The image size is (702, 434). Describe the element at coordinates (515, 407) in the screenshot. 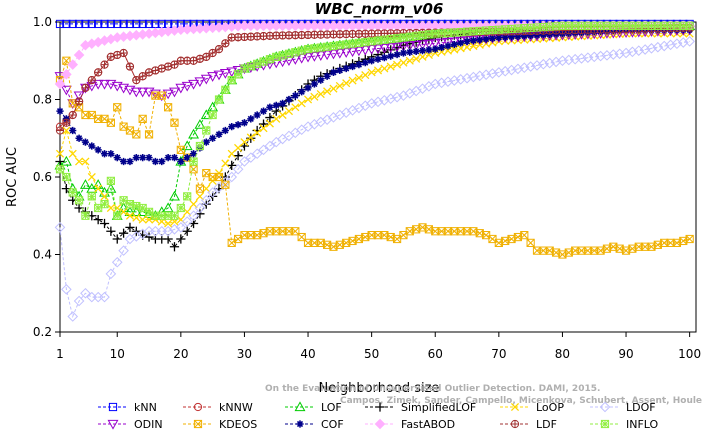

I see `legend-marker-loop` at that location.